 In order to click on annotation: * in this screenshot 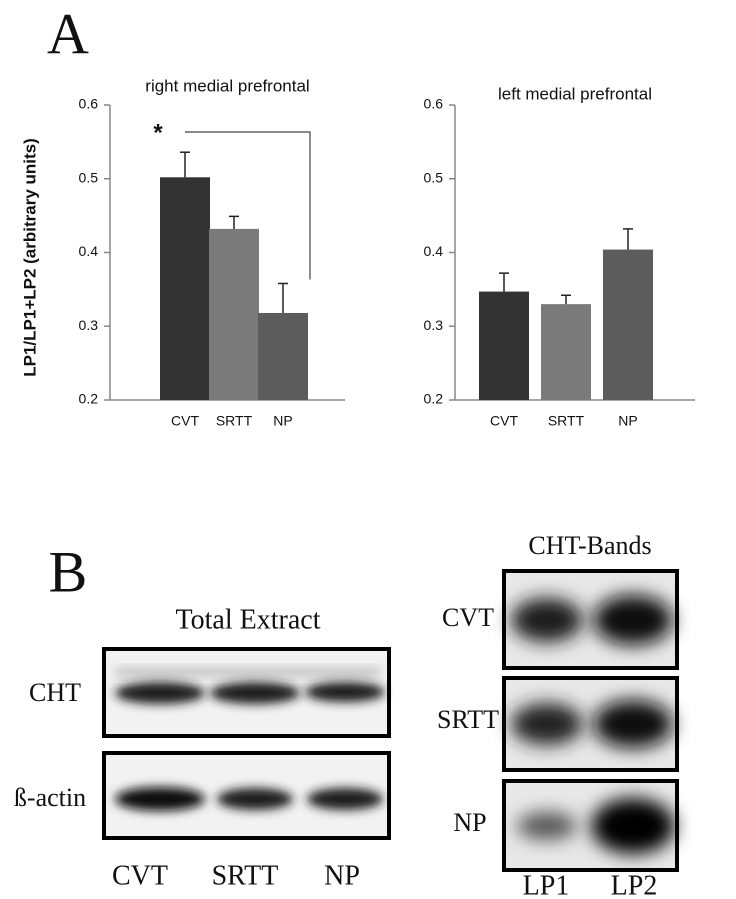, I will do `click(158, 132)`.